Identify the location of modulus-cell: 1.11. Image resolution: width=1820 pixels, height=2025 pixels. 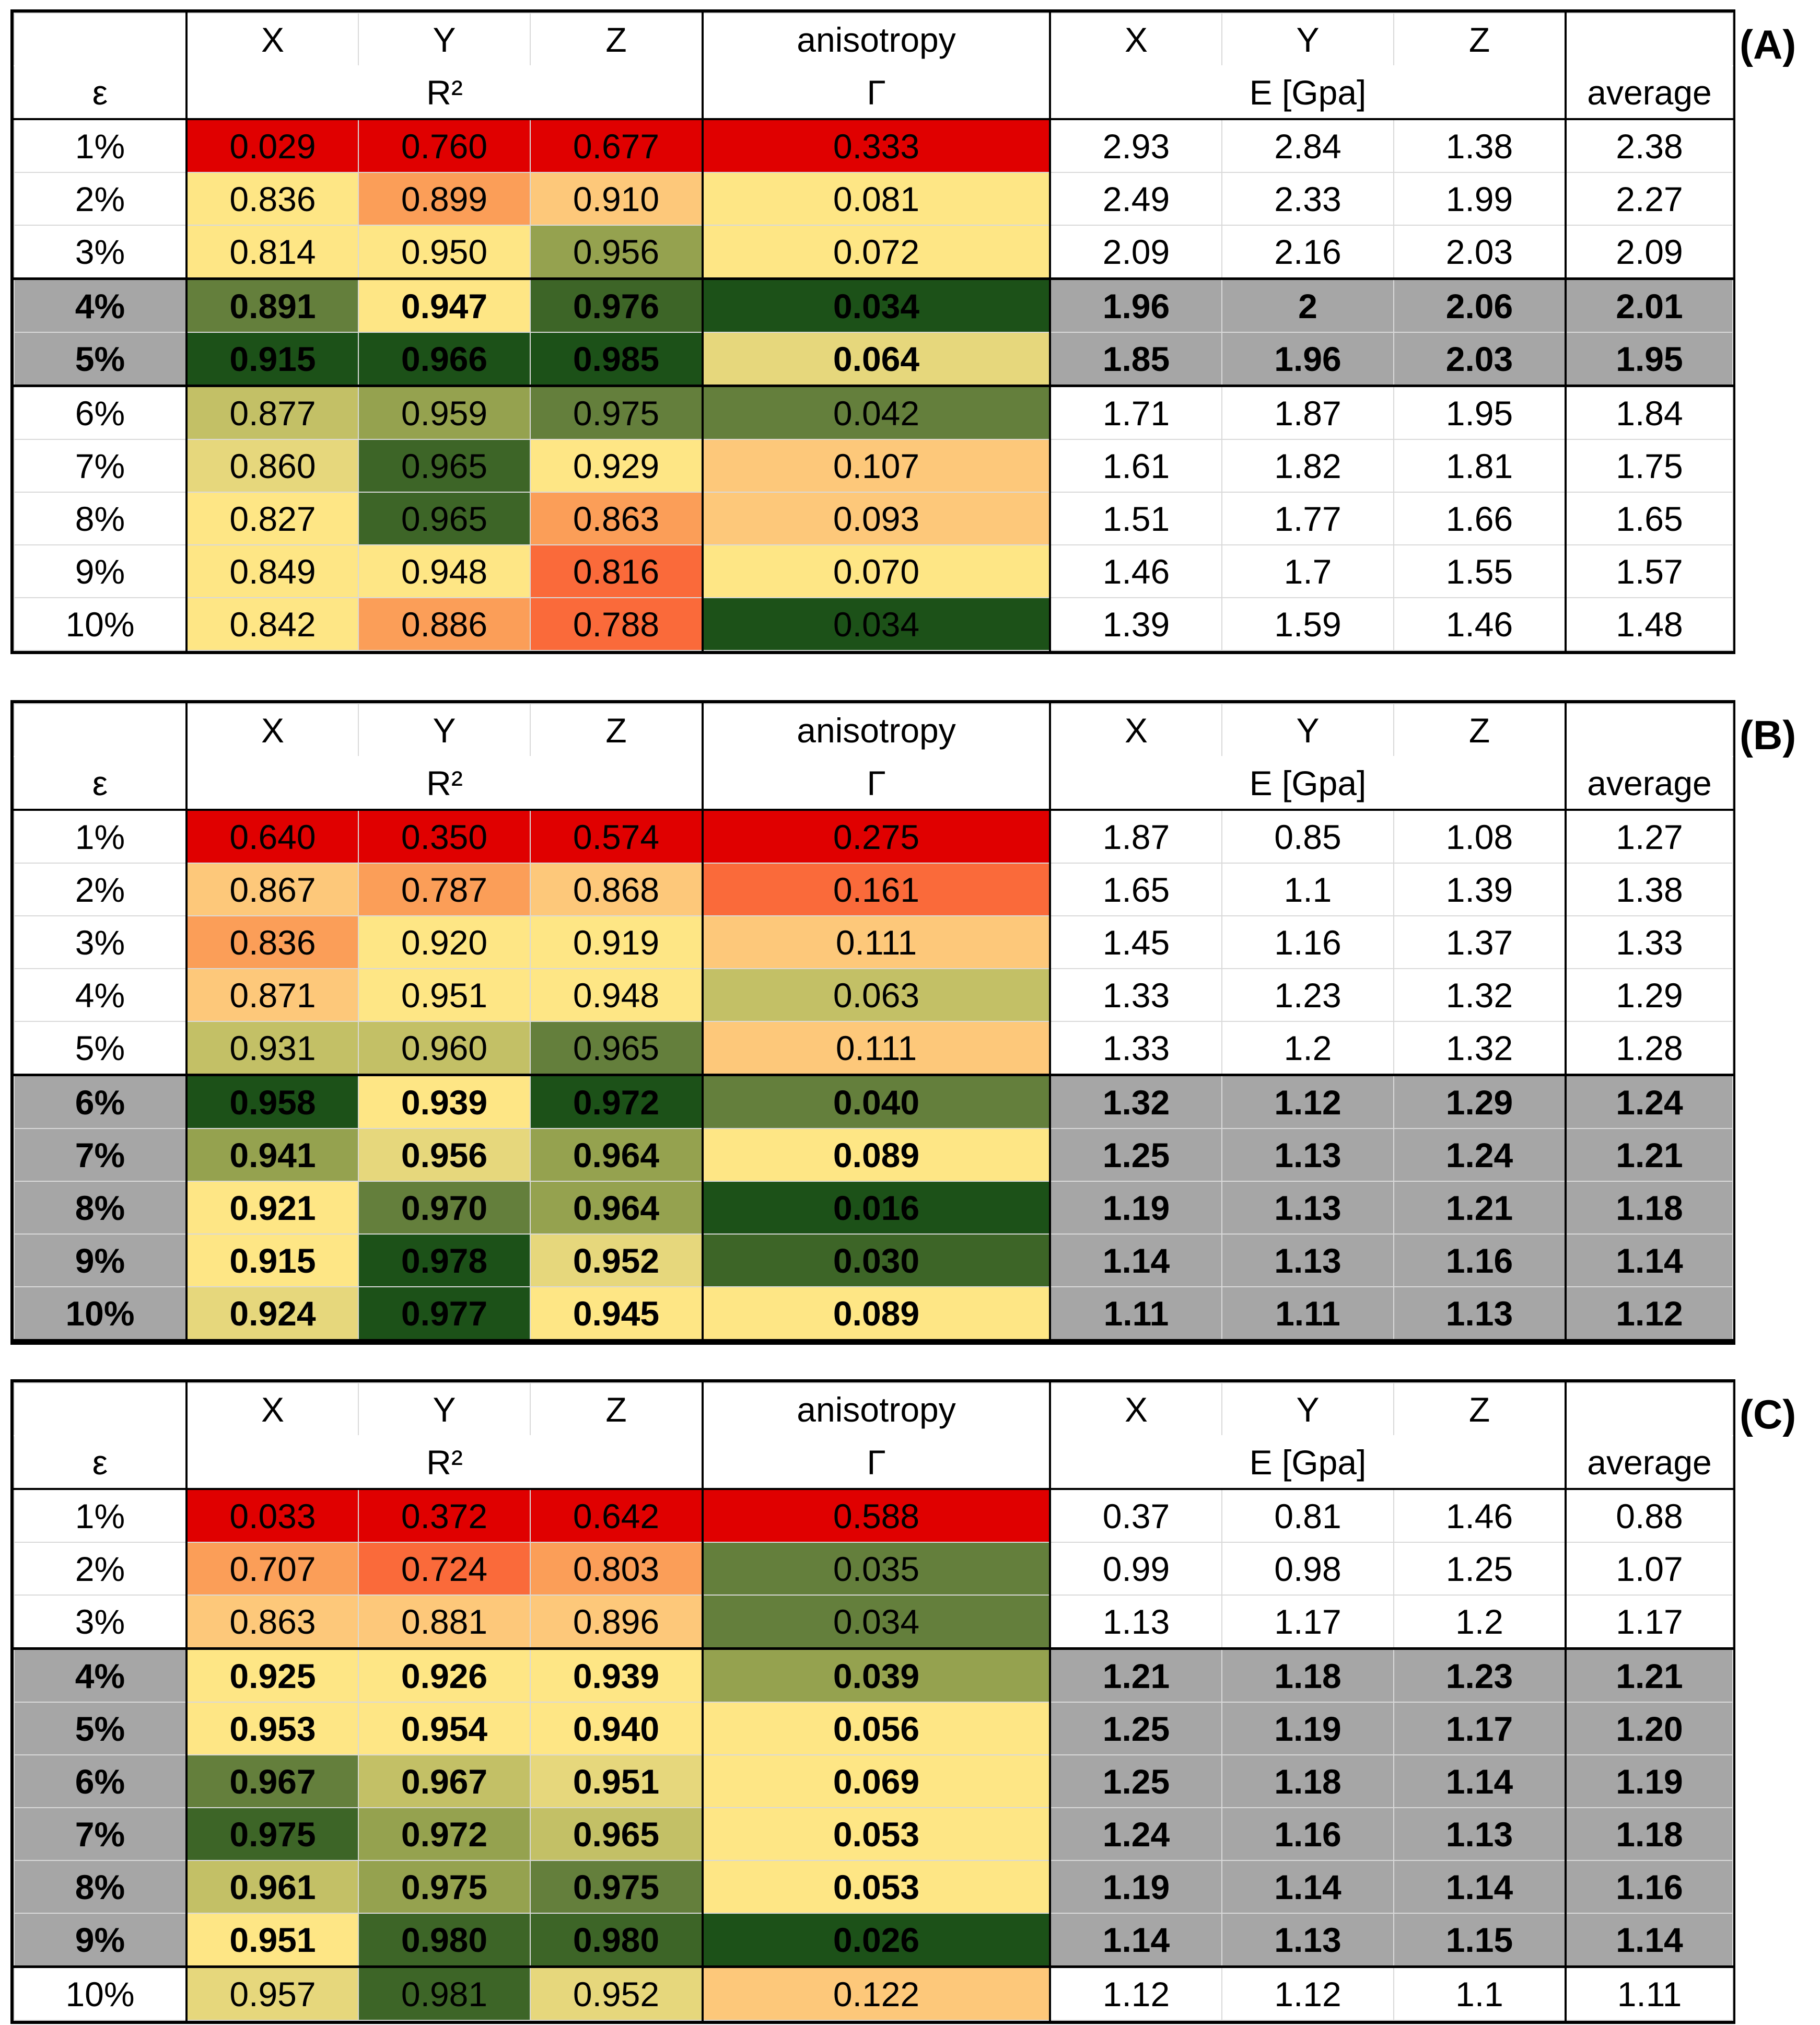
(1307, 1314).